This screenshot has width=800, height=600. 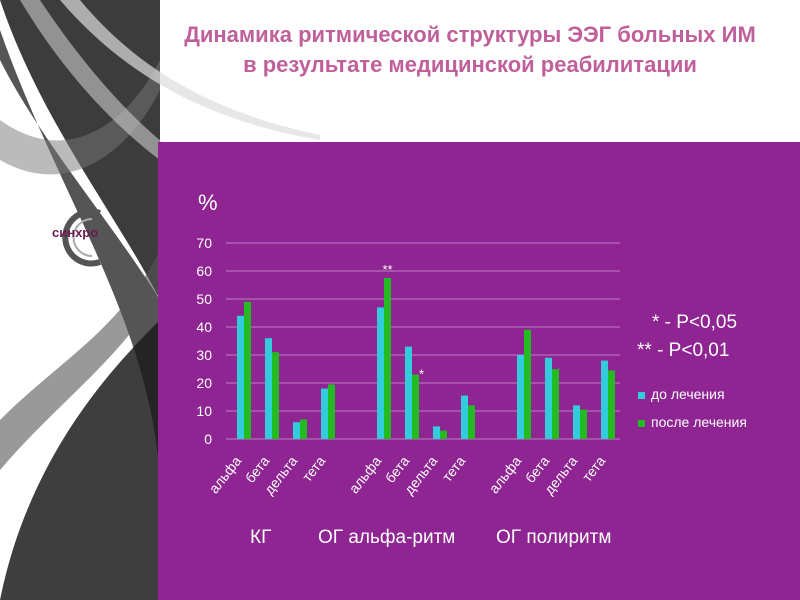 I want to click on y-tick-label: 60, so click(x=204, y=271).